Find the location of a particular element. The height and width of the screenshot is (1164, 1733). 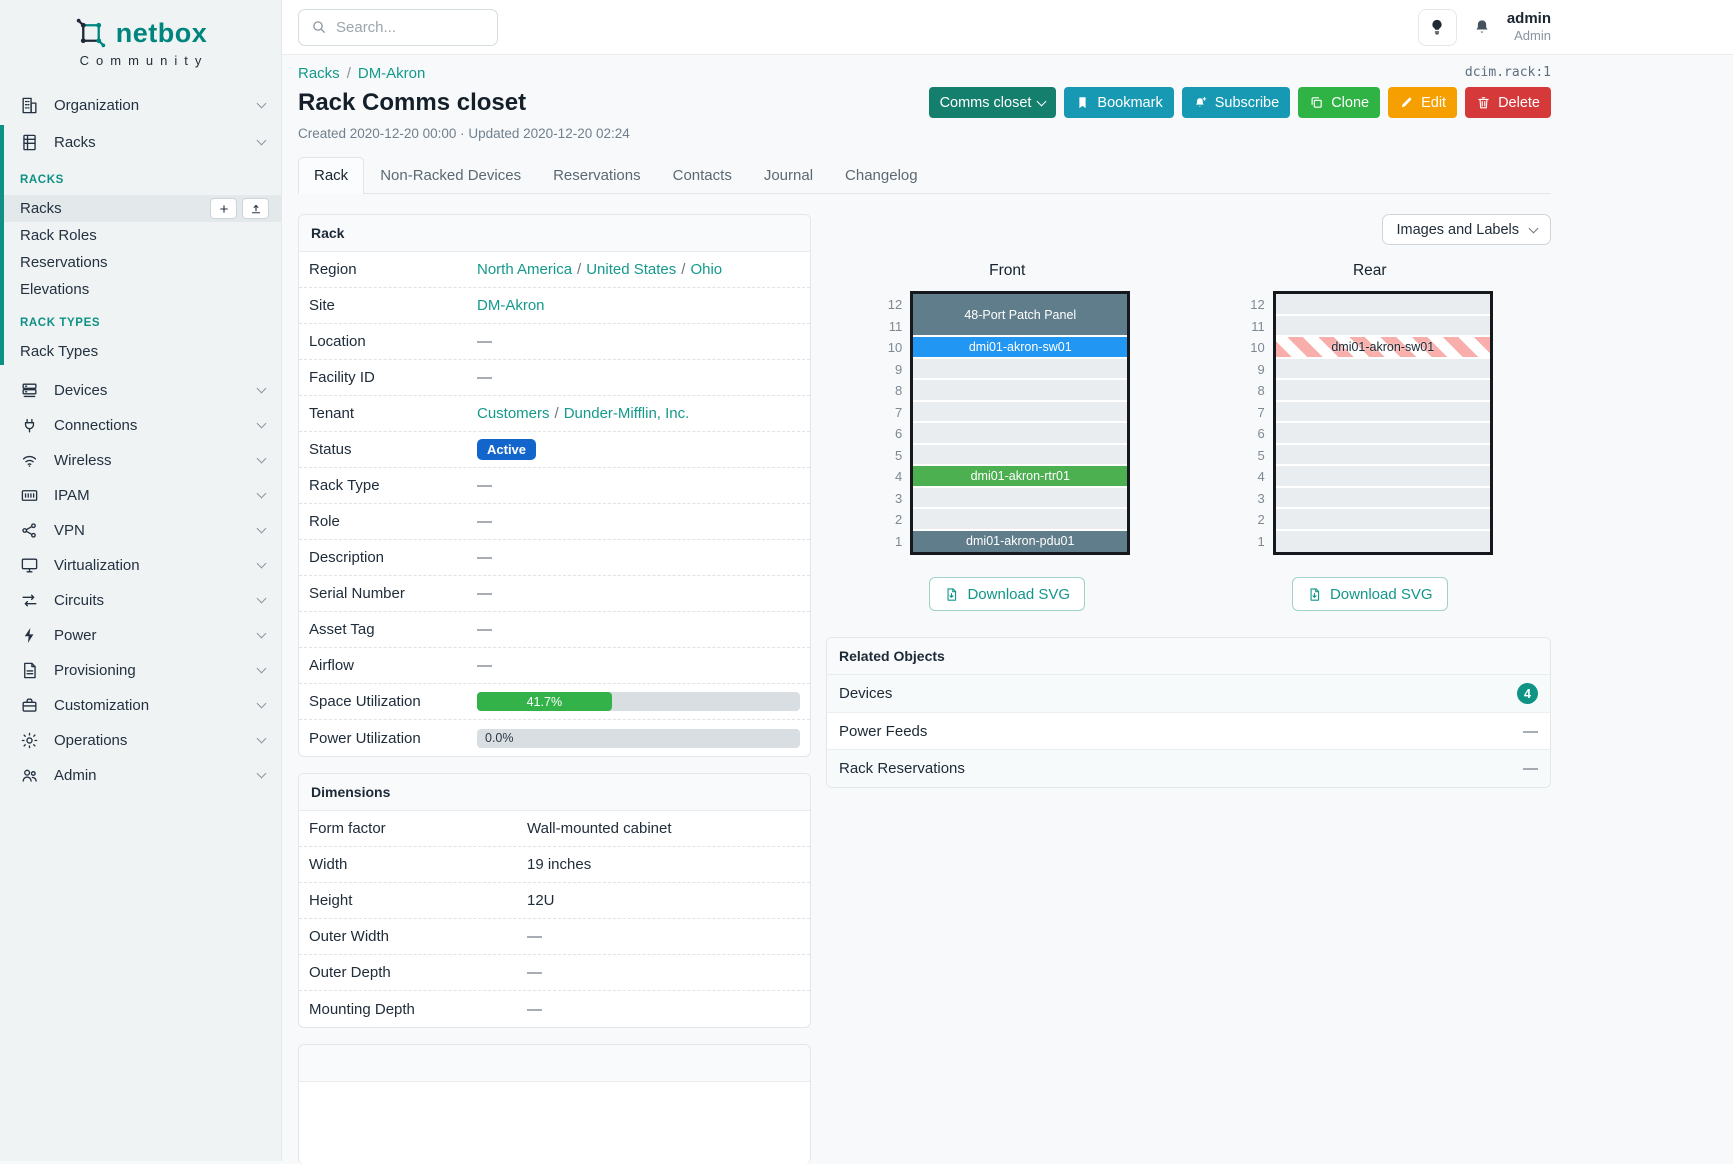

sidebar-item-power: Power is located at coordinates (140, 635).